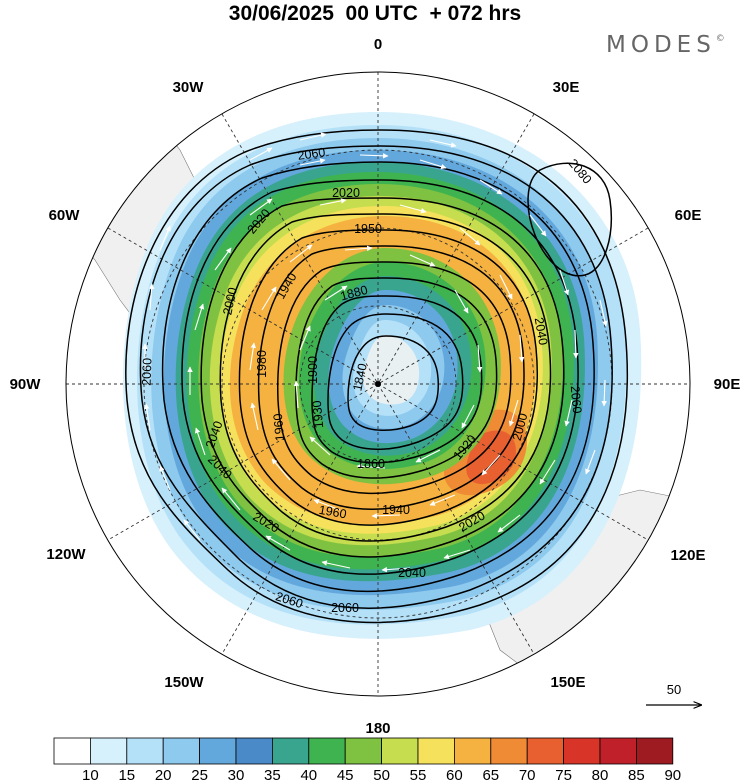 The image size is (750, 782). I want to click on contour-label: 1900, so click(313, 370).